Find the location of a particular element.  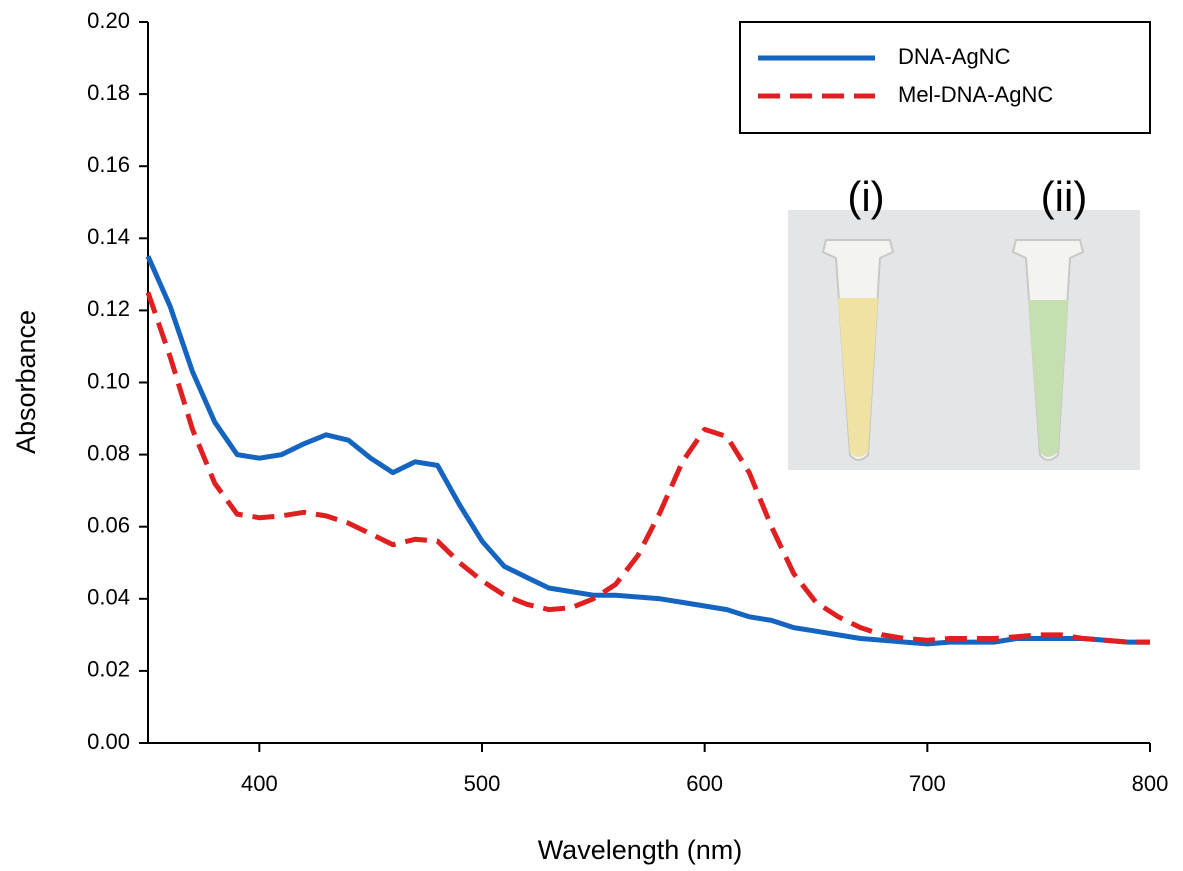

inset-label: (ii) is located at coordinates (1064, 196).